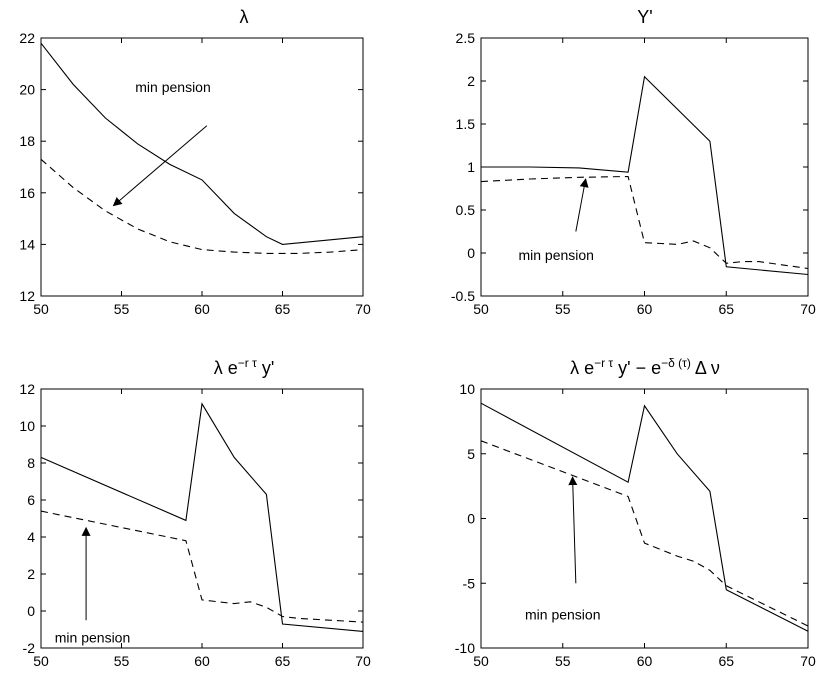 Image resolution: width=824 pixels, height=677 pixels. Describe the element at coordinates (705, 368) in the screenshot. I see `title-tail-2: Δ ν` at that location.